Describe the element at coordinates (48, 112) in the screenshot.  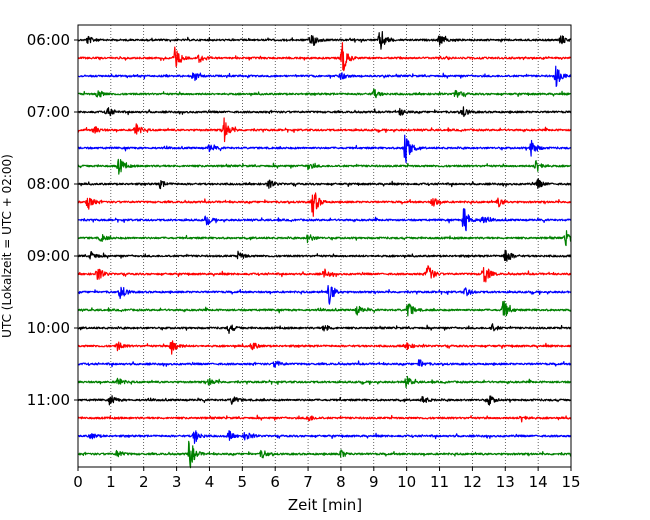
I see `y-tick-label: 07:00` at that location.